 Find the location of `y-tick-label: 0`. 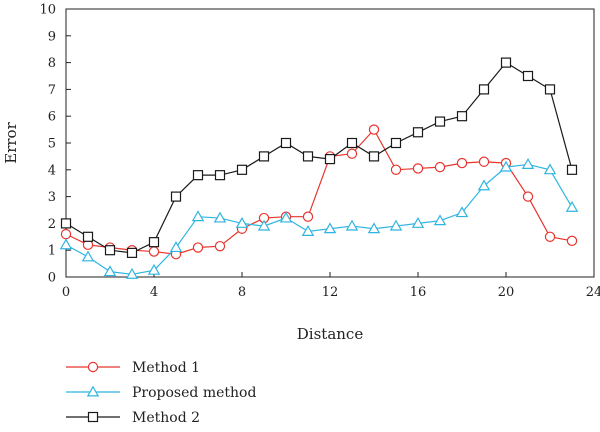

y-tick-label: 0 is located at coordinates (52, 278).